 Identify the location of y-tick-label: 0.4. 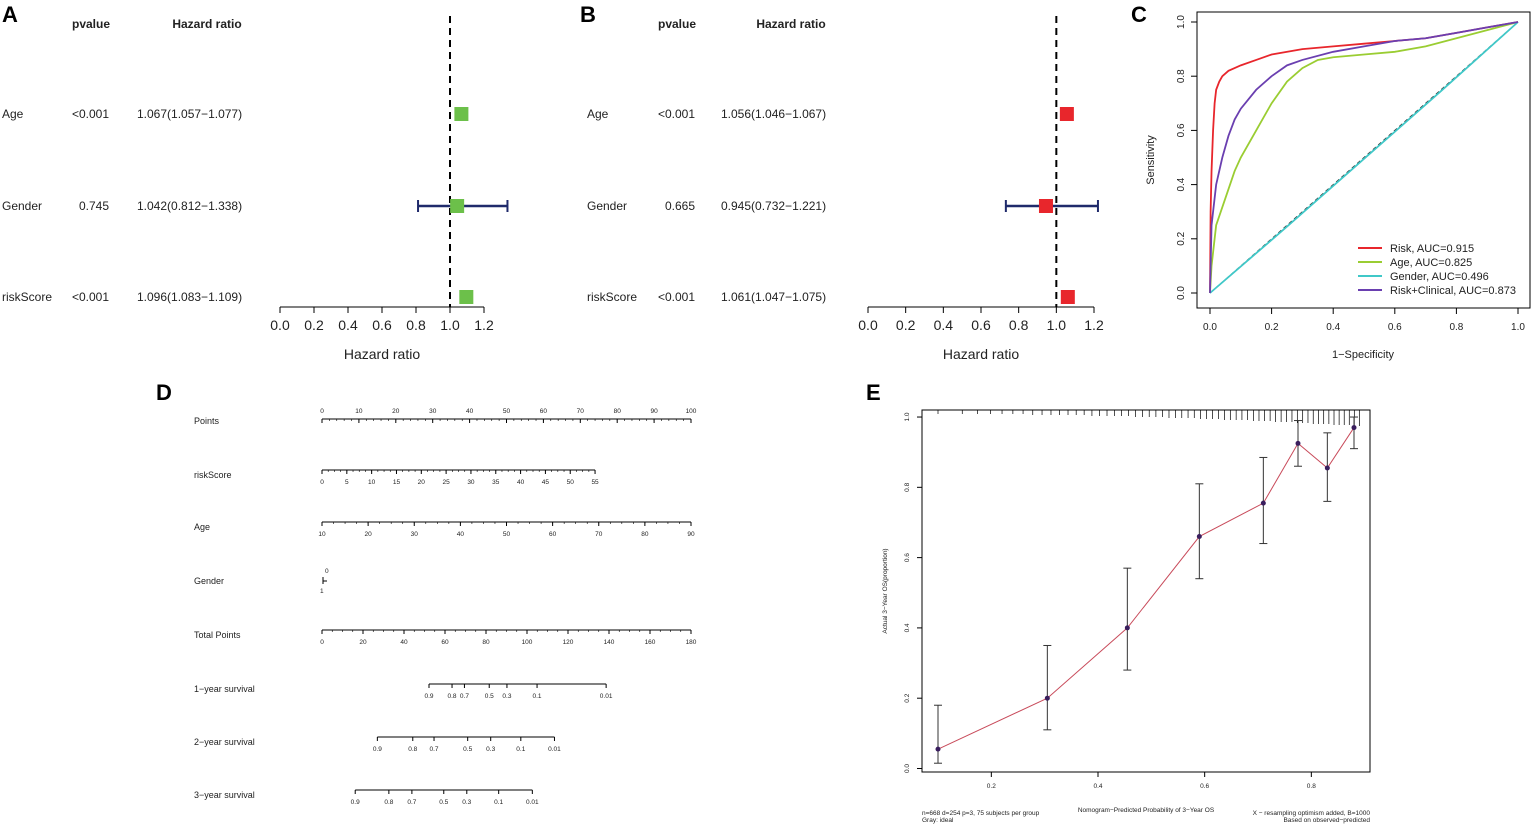
(907, 627).